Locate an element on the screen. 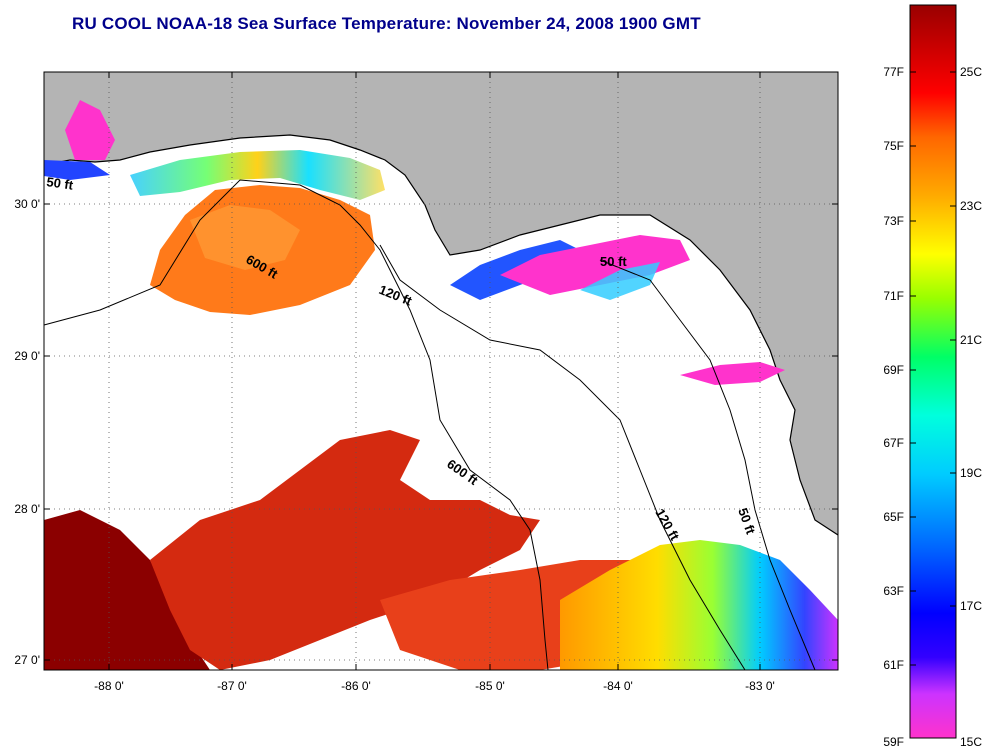 The width and height of the screenshot is (992, 754). x-tick-label: -86 0' is located at coordinates (356, 686).